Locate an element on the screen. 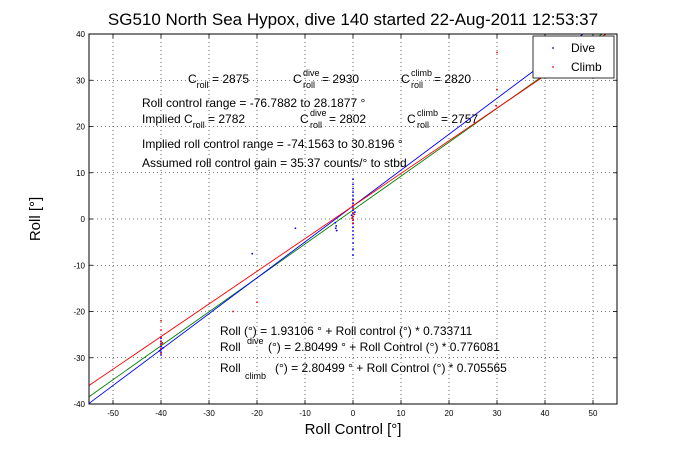 This screenshot has height=454, width=681. x-tick-label: -20 is located at coordinates (257, 413).